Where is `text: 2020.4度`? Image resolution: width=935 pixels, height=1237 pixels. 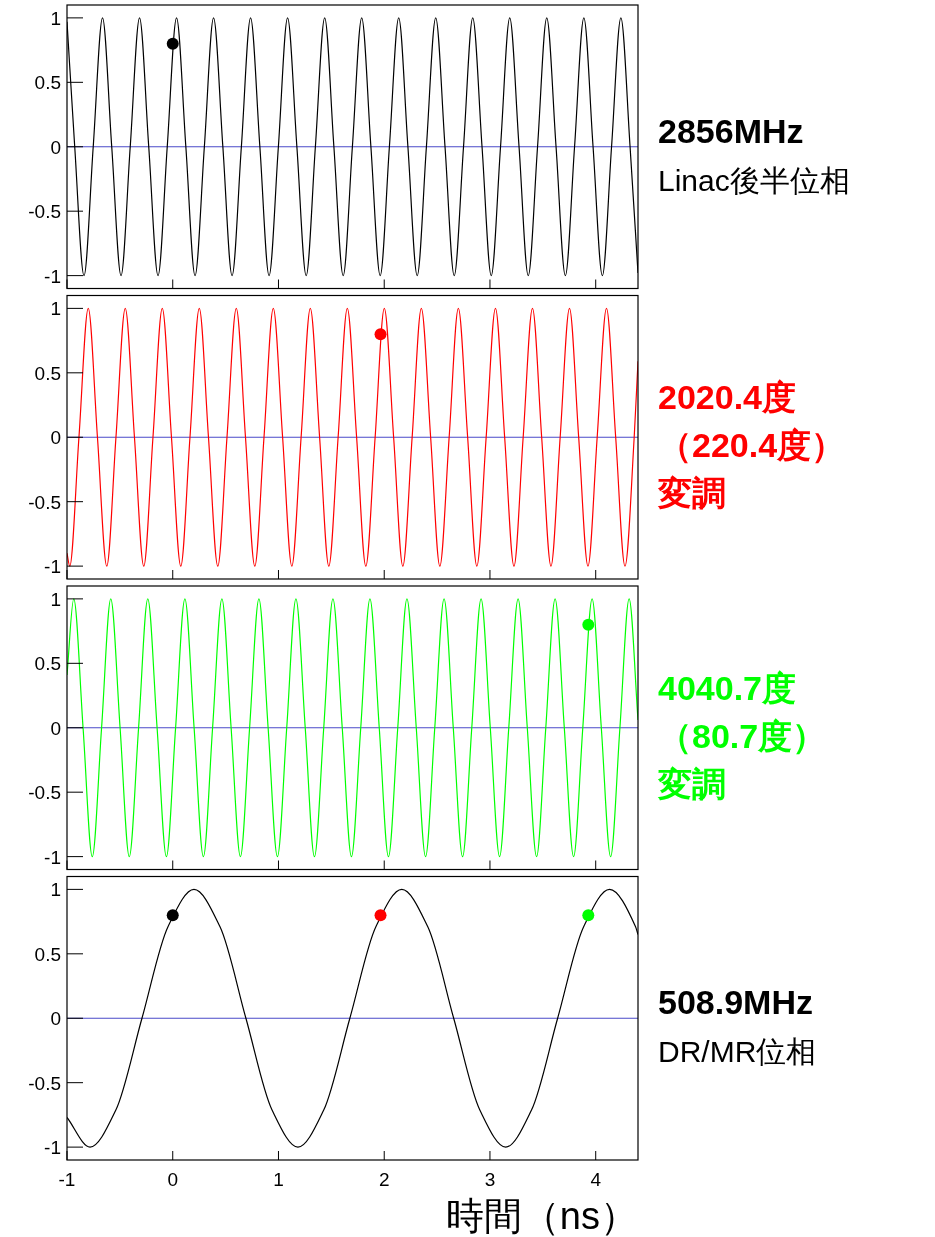 text: 2020.4度 is located at coordinates (727, 397).